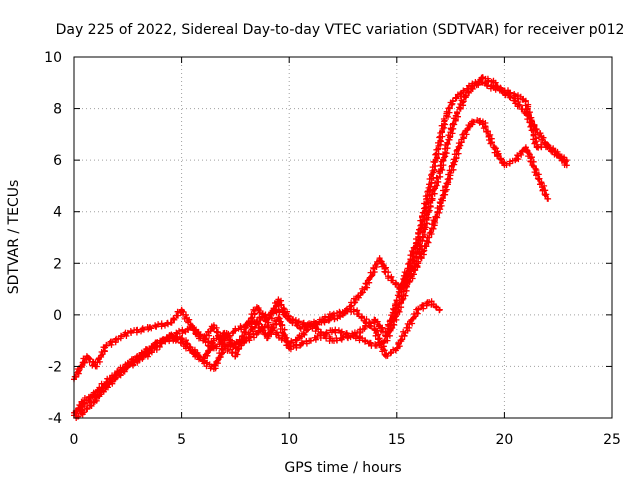 The image size is (640, 484). Describe the element at coordinates (55, 367) in the screenshot. I see `y-tick-label: -2` at that location.